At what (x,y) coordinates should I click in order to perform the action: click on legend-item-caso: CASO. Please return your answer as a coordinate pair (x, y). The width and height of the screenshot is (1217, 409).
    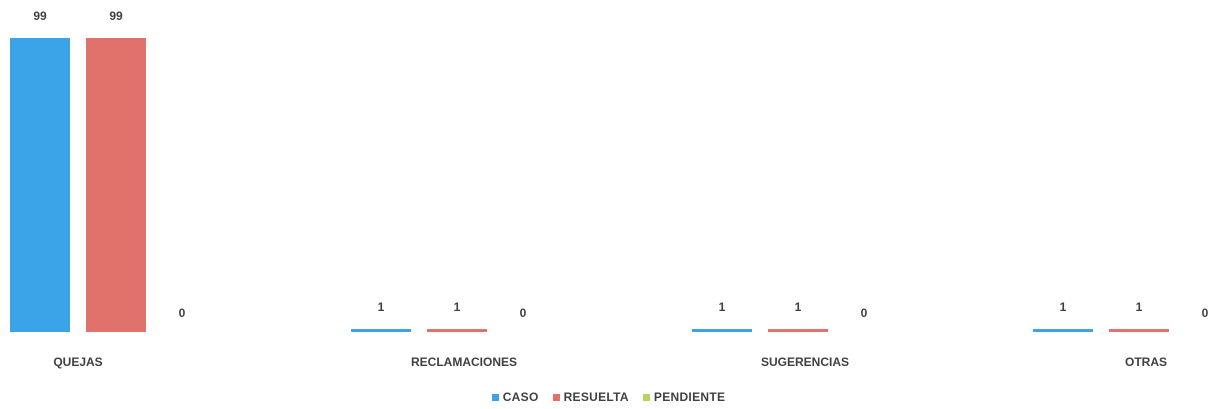
    Looking at the image, I should click on (515, 397).